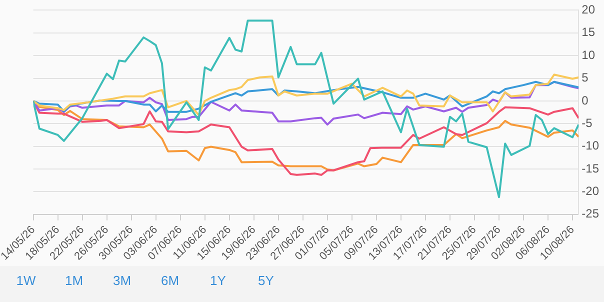 The image size is (604, 302). Describe the element at coordinates (26, 281) in the screenshot. I see `text: 1W` at that location.